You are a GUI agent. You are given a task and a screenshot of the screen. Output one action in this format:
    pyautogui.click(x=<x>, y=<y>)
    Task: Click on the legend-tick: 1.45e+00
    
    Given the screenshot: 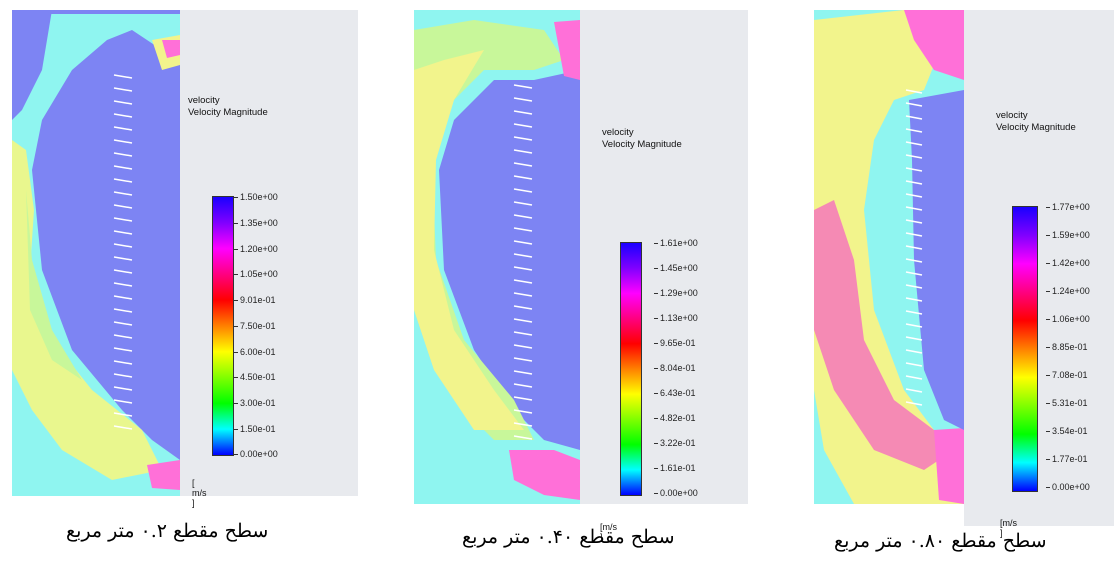 What is the action you would take?
    pyautogui.click(x=676, y=268)
    